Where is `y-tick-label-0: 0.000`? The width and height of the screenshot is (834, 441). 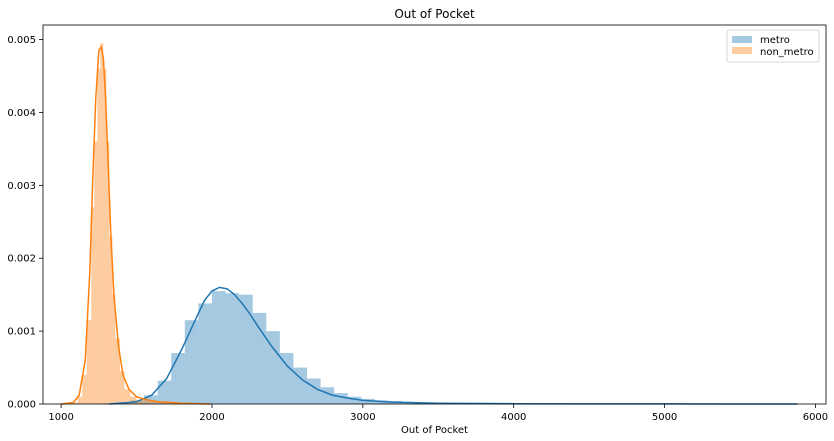 y-tick-label-0: 0.000 is located at coordinates (21, 405).